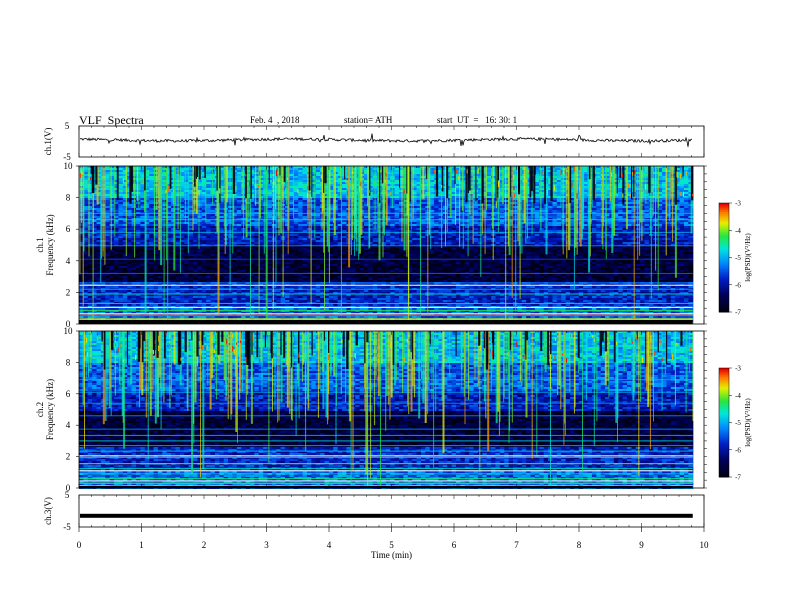  What do you see at coordinates (641, 545) in the screenshot?
I see `x-tick-label: 9` at bounding box center [641, 545].